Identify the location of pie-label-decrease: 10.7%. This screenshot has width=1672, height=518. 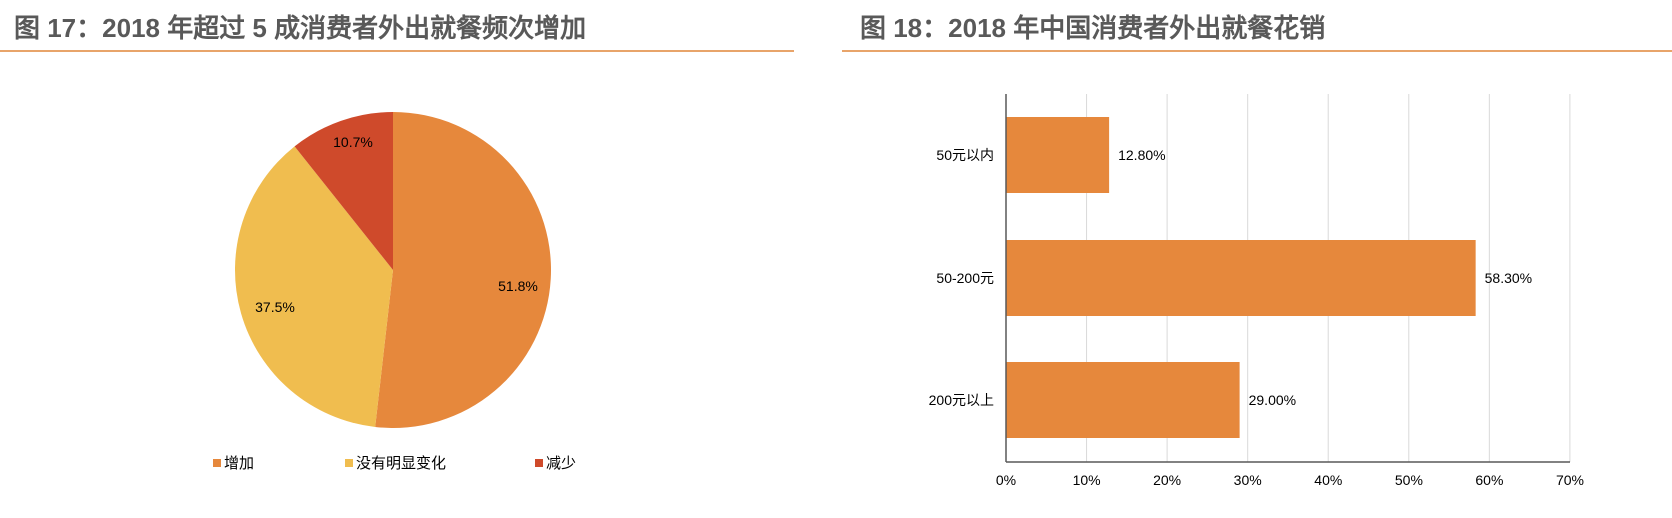
(353, 142).